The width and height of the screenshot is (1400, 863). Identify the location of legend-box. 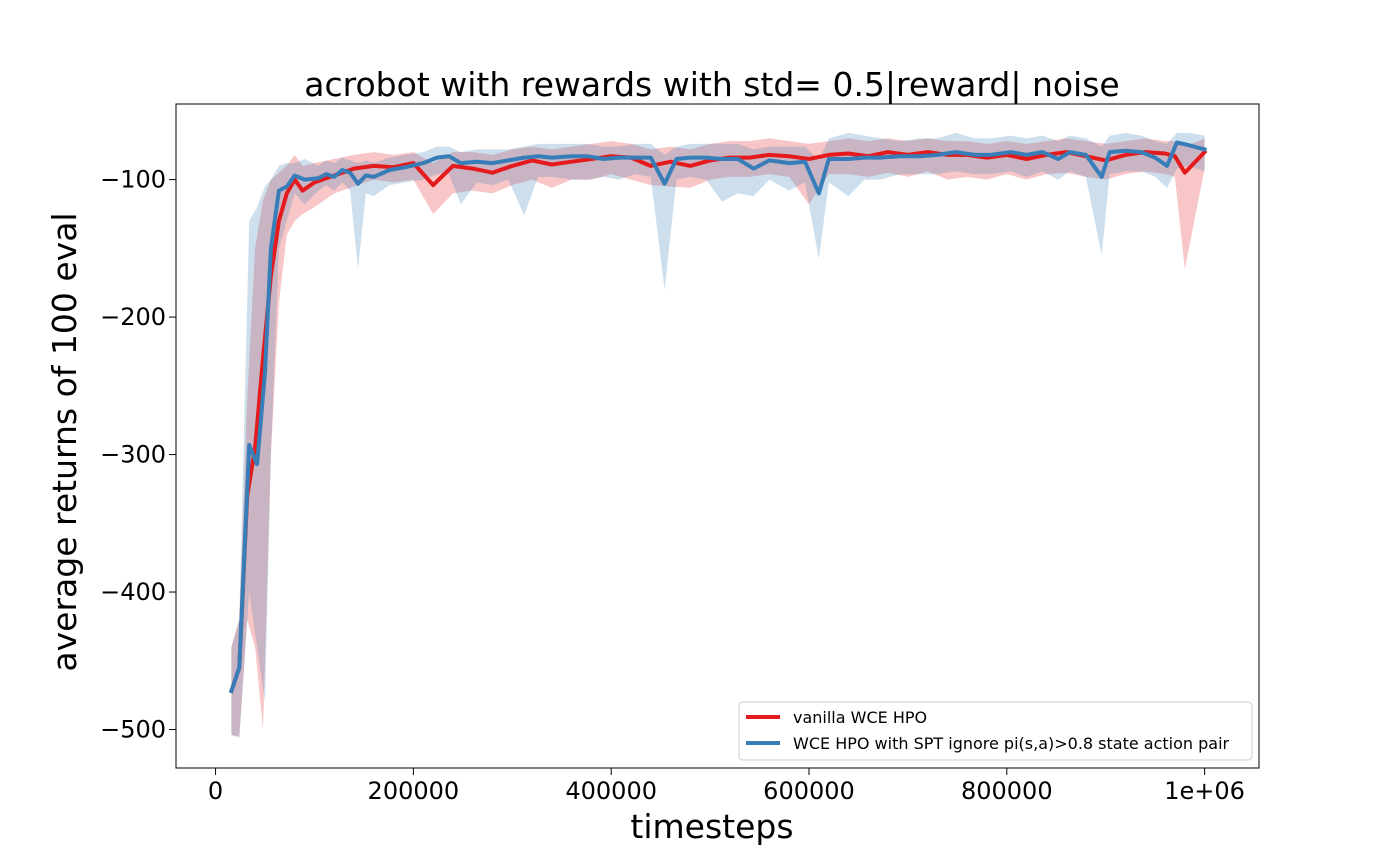
(995, 731).